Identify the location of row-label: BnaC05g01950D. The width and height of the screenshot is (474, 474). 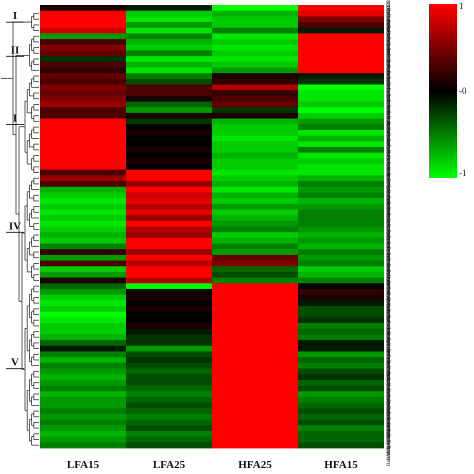
(389, 300).